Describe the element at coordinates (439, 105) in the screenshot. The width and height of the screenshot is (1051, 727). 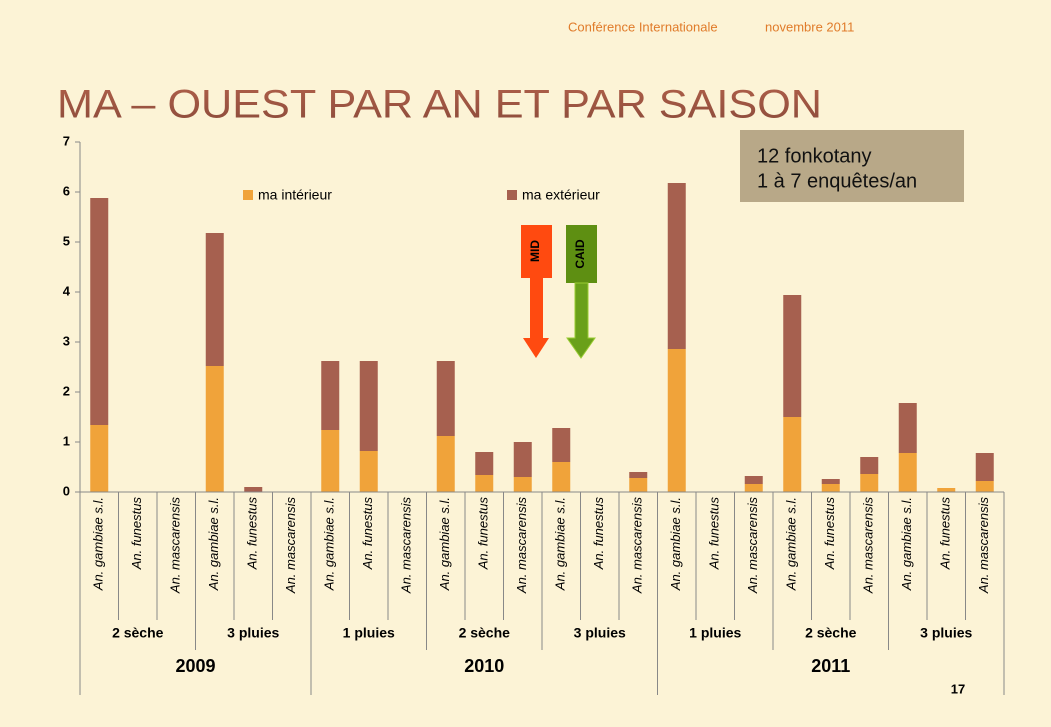
I see `title: MA – OUEST PAR AN ET PAR SAISON` at that location.